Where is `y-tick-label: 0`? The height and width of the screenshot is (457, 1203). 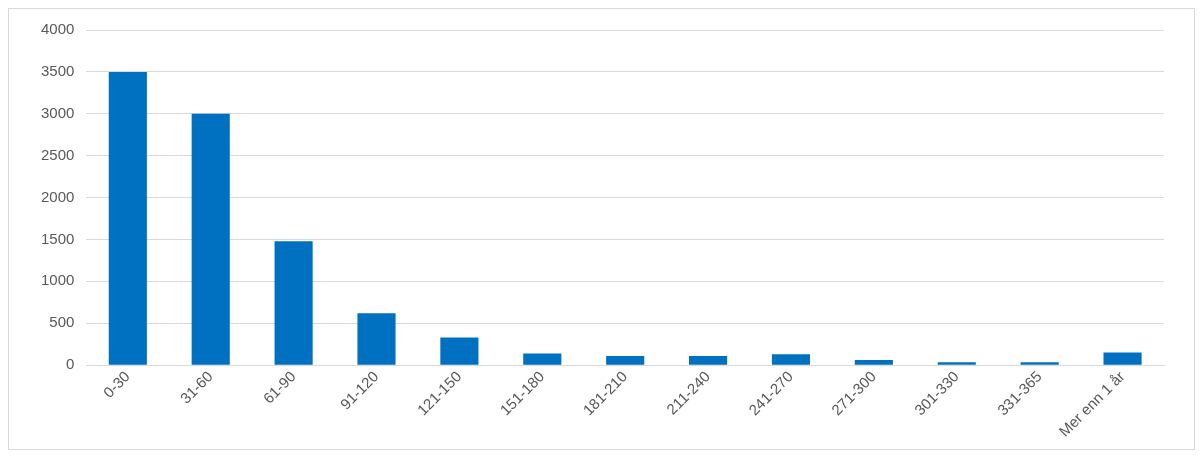
y-tick-label: 0 is located at coordinates (70, 364).